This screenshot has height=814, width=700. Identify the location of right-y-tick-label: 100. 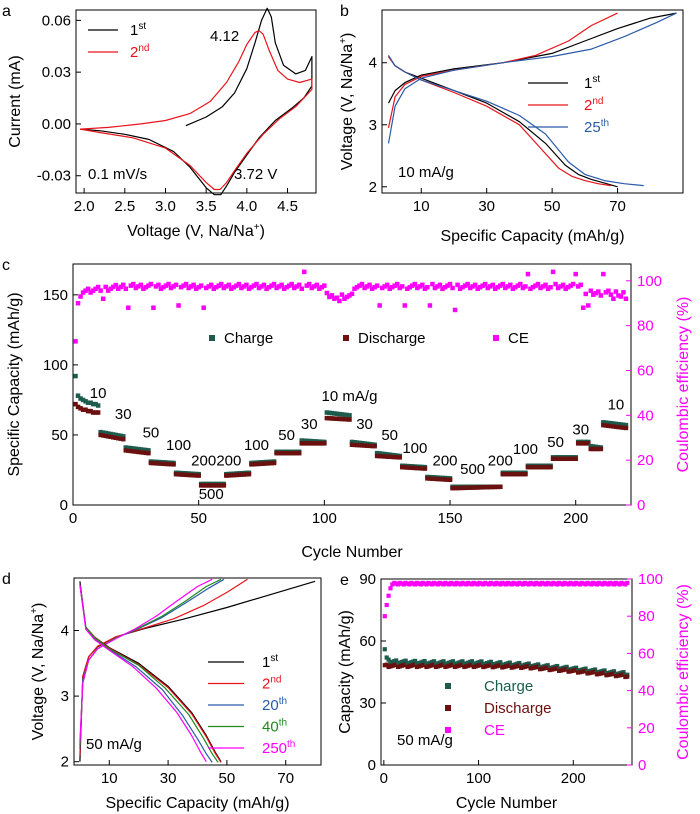
(650, 579).